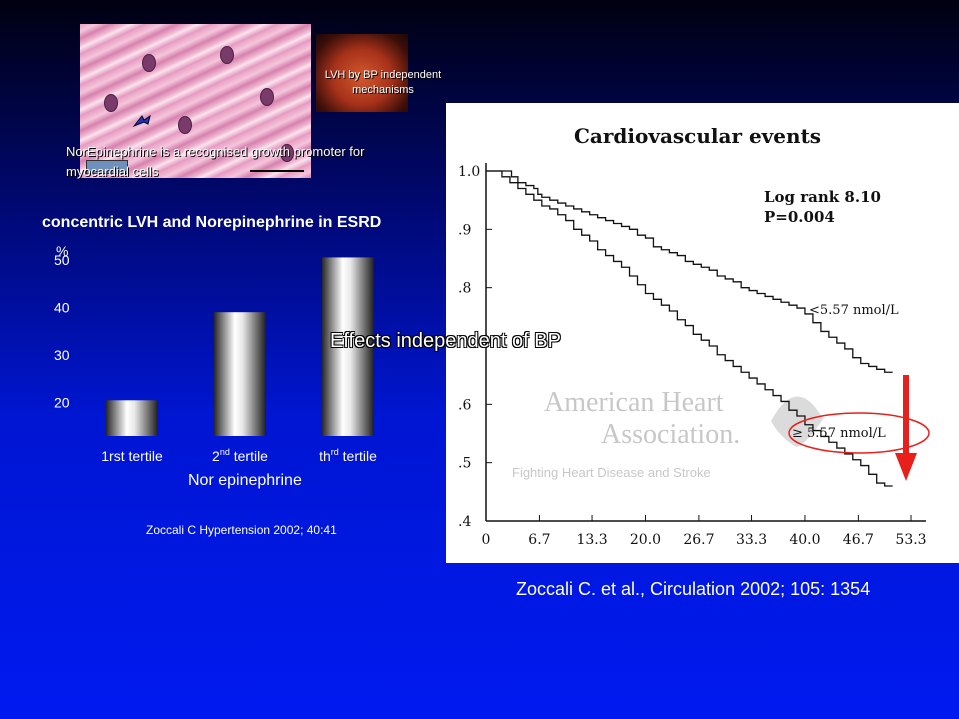 Image resolution: width=959 pixels, height=719 pixels. What do you see at coordinates (799, 217) in the screenshot?
I see `p-value: P=0.004` at bounding box center [799, 217].